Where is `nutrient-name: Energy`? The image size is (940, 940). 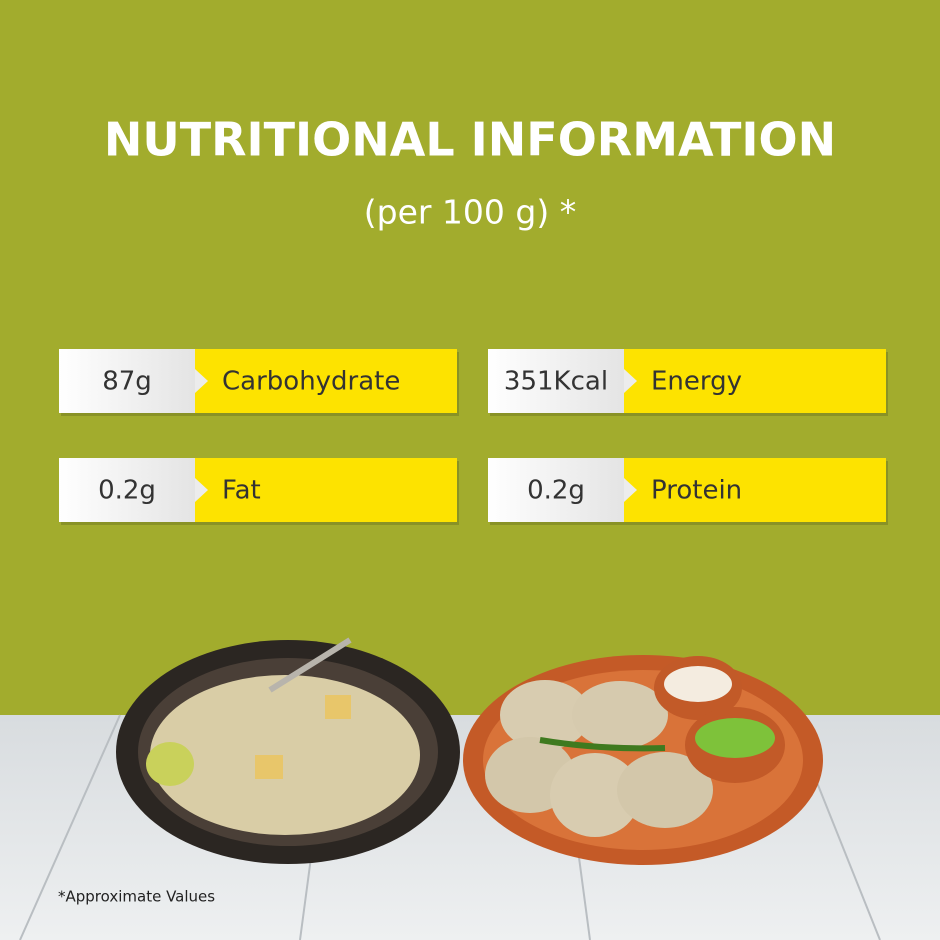
nutrient-name: Energy is located at coordinates (696, 382).